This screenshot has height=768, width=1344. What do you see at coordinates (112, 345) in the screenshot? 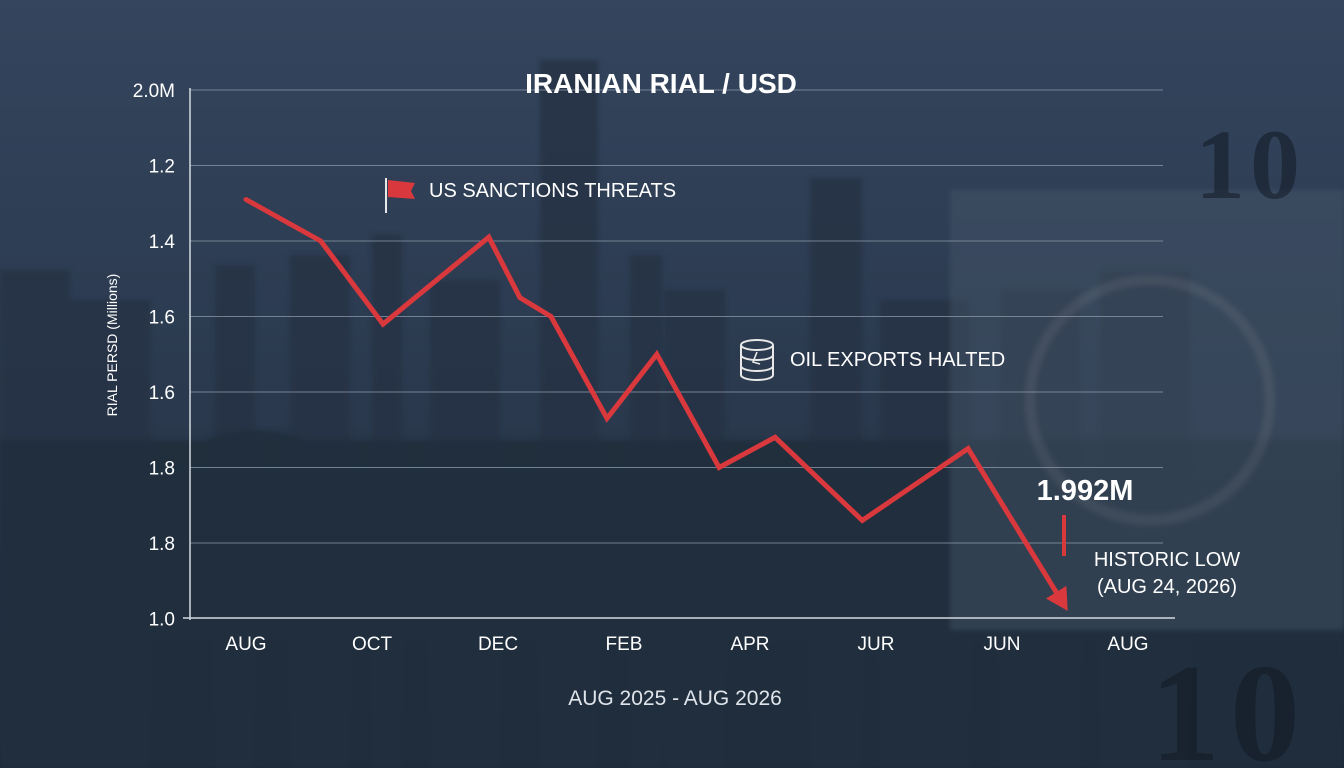
I see `y-axis-label: RIAL PERSD (Millions)` at bounding box center [112, 345].